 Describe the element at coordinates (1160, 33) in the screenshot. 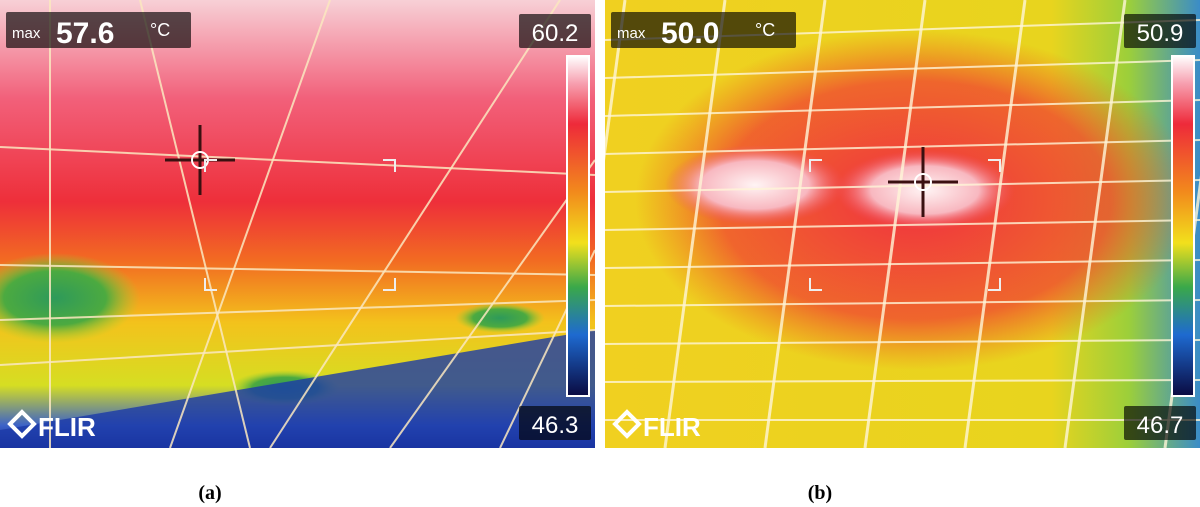

I see `scale-max: 50.9` at that location.